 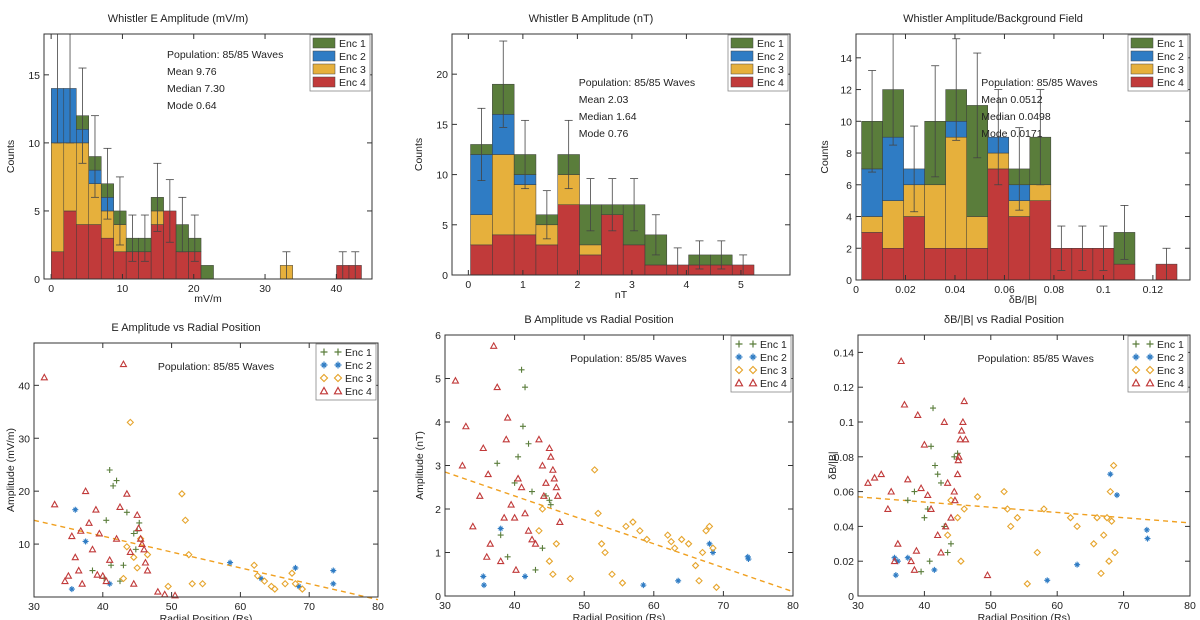 I want to click on x-tick-label: 40, so click(x=515, y=606).